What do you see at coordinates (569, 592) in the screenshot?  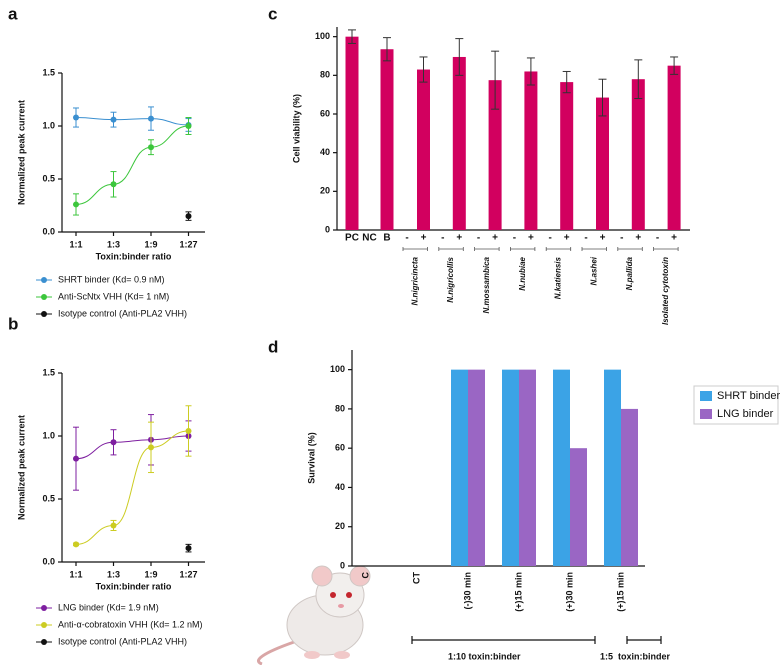 I see `x-tick-label: (+)30 min` at bounding box center [569, 592].